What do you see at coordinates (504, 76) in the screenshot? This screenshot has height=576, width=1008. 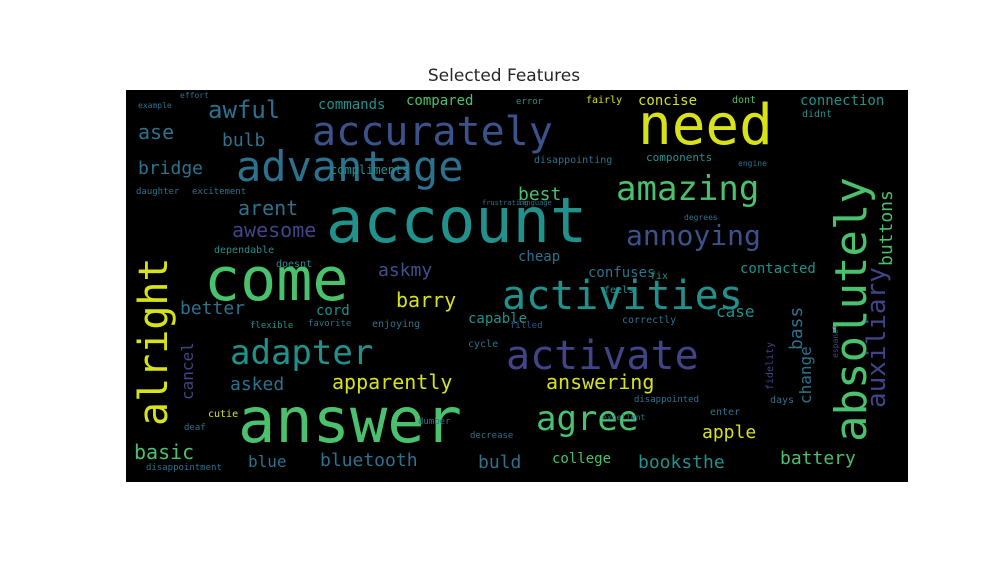 I see `chart-title: Selected Features` at bounding box center [504, 76].